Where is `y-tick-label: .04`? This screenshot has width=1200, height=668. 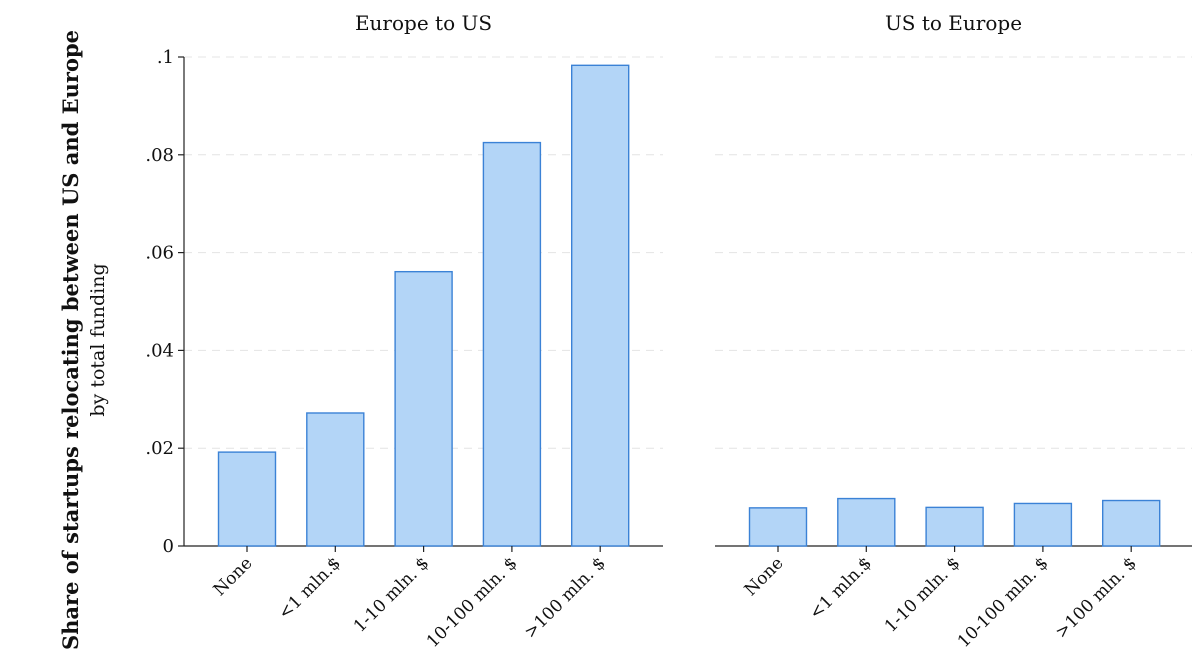 y-tick-label: .04 is located at coordinates (159, 350).